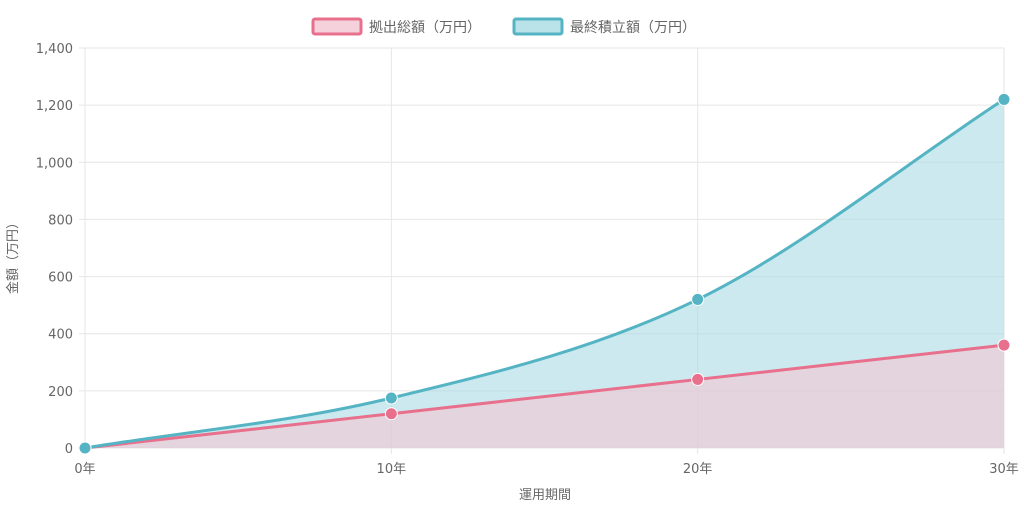 This screenshot has height=512, width=1024. What do you see at coordinates (503, 26) in the screenshot?
I see `legend: 拠出総額（万円） 最終積立額（万円）` at bounding box center [503, 26].